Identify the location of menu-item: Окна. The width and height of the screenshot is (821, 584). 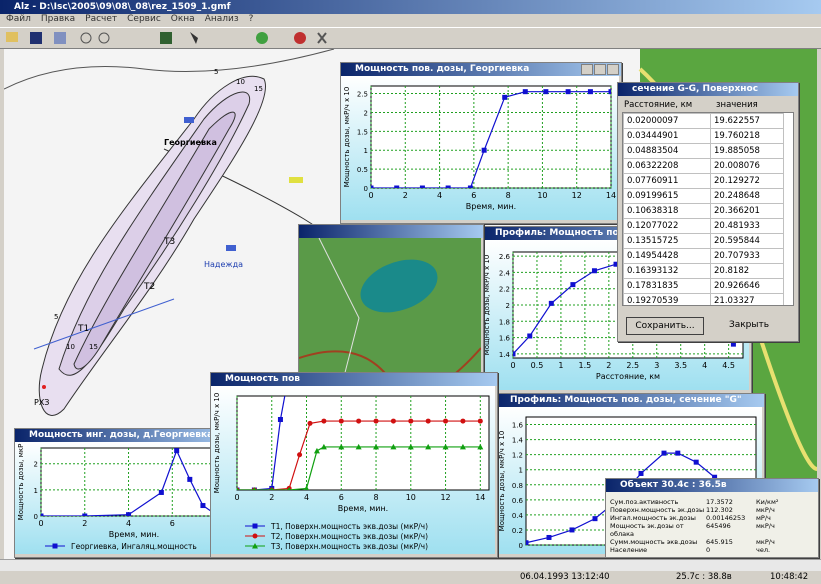
(182, 19).